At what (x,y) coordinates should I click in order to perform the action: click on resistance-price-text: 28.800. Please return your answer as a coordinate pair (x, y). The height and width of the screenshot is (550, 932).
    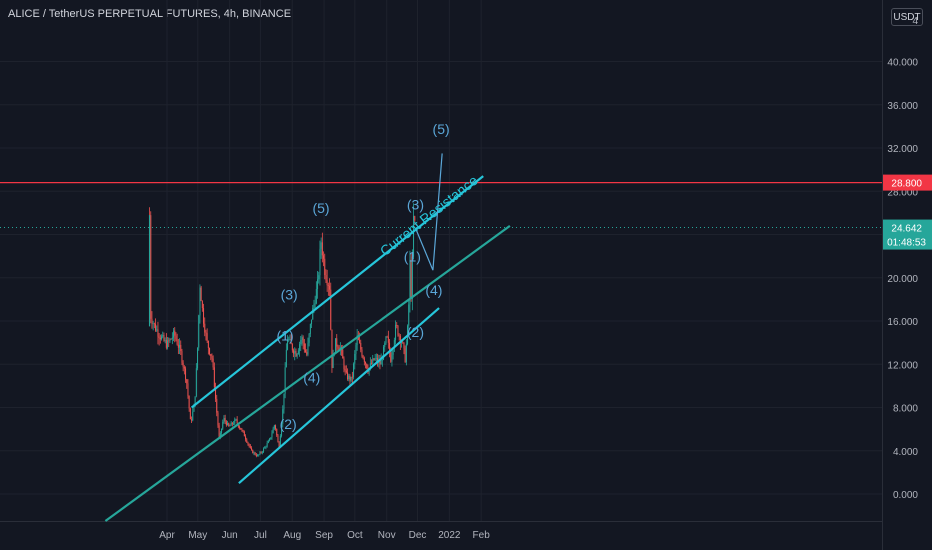
    Looking at the image, I should click on (906, 184).